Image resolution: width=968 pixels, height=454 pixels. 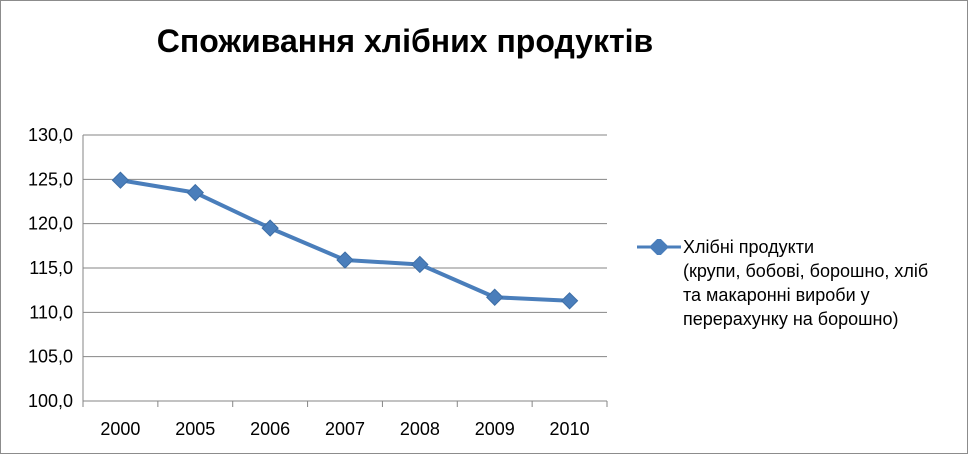 What do you see at coordinates (570, 429) in the screenshot?
I see `x-tick-label: 2010` at bounding box center [570, 429].